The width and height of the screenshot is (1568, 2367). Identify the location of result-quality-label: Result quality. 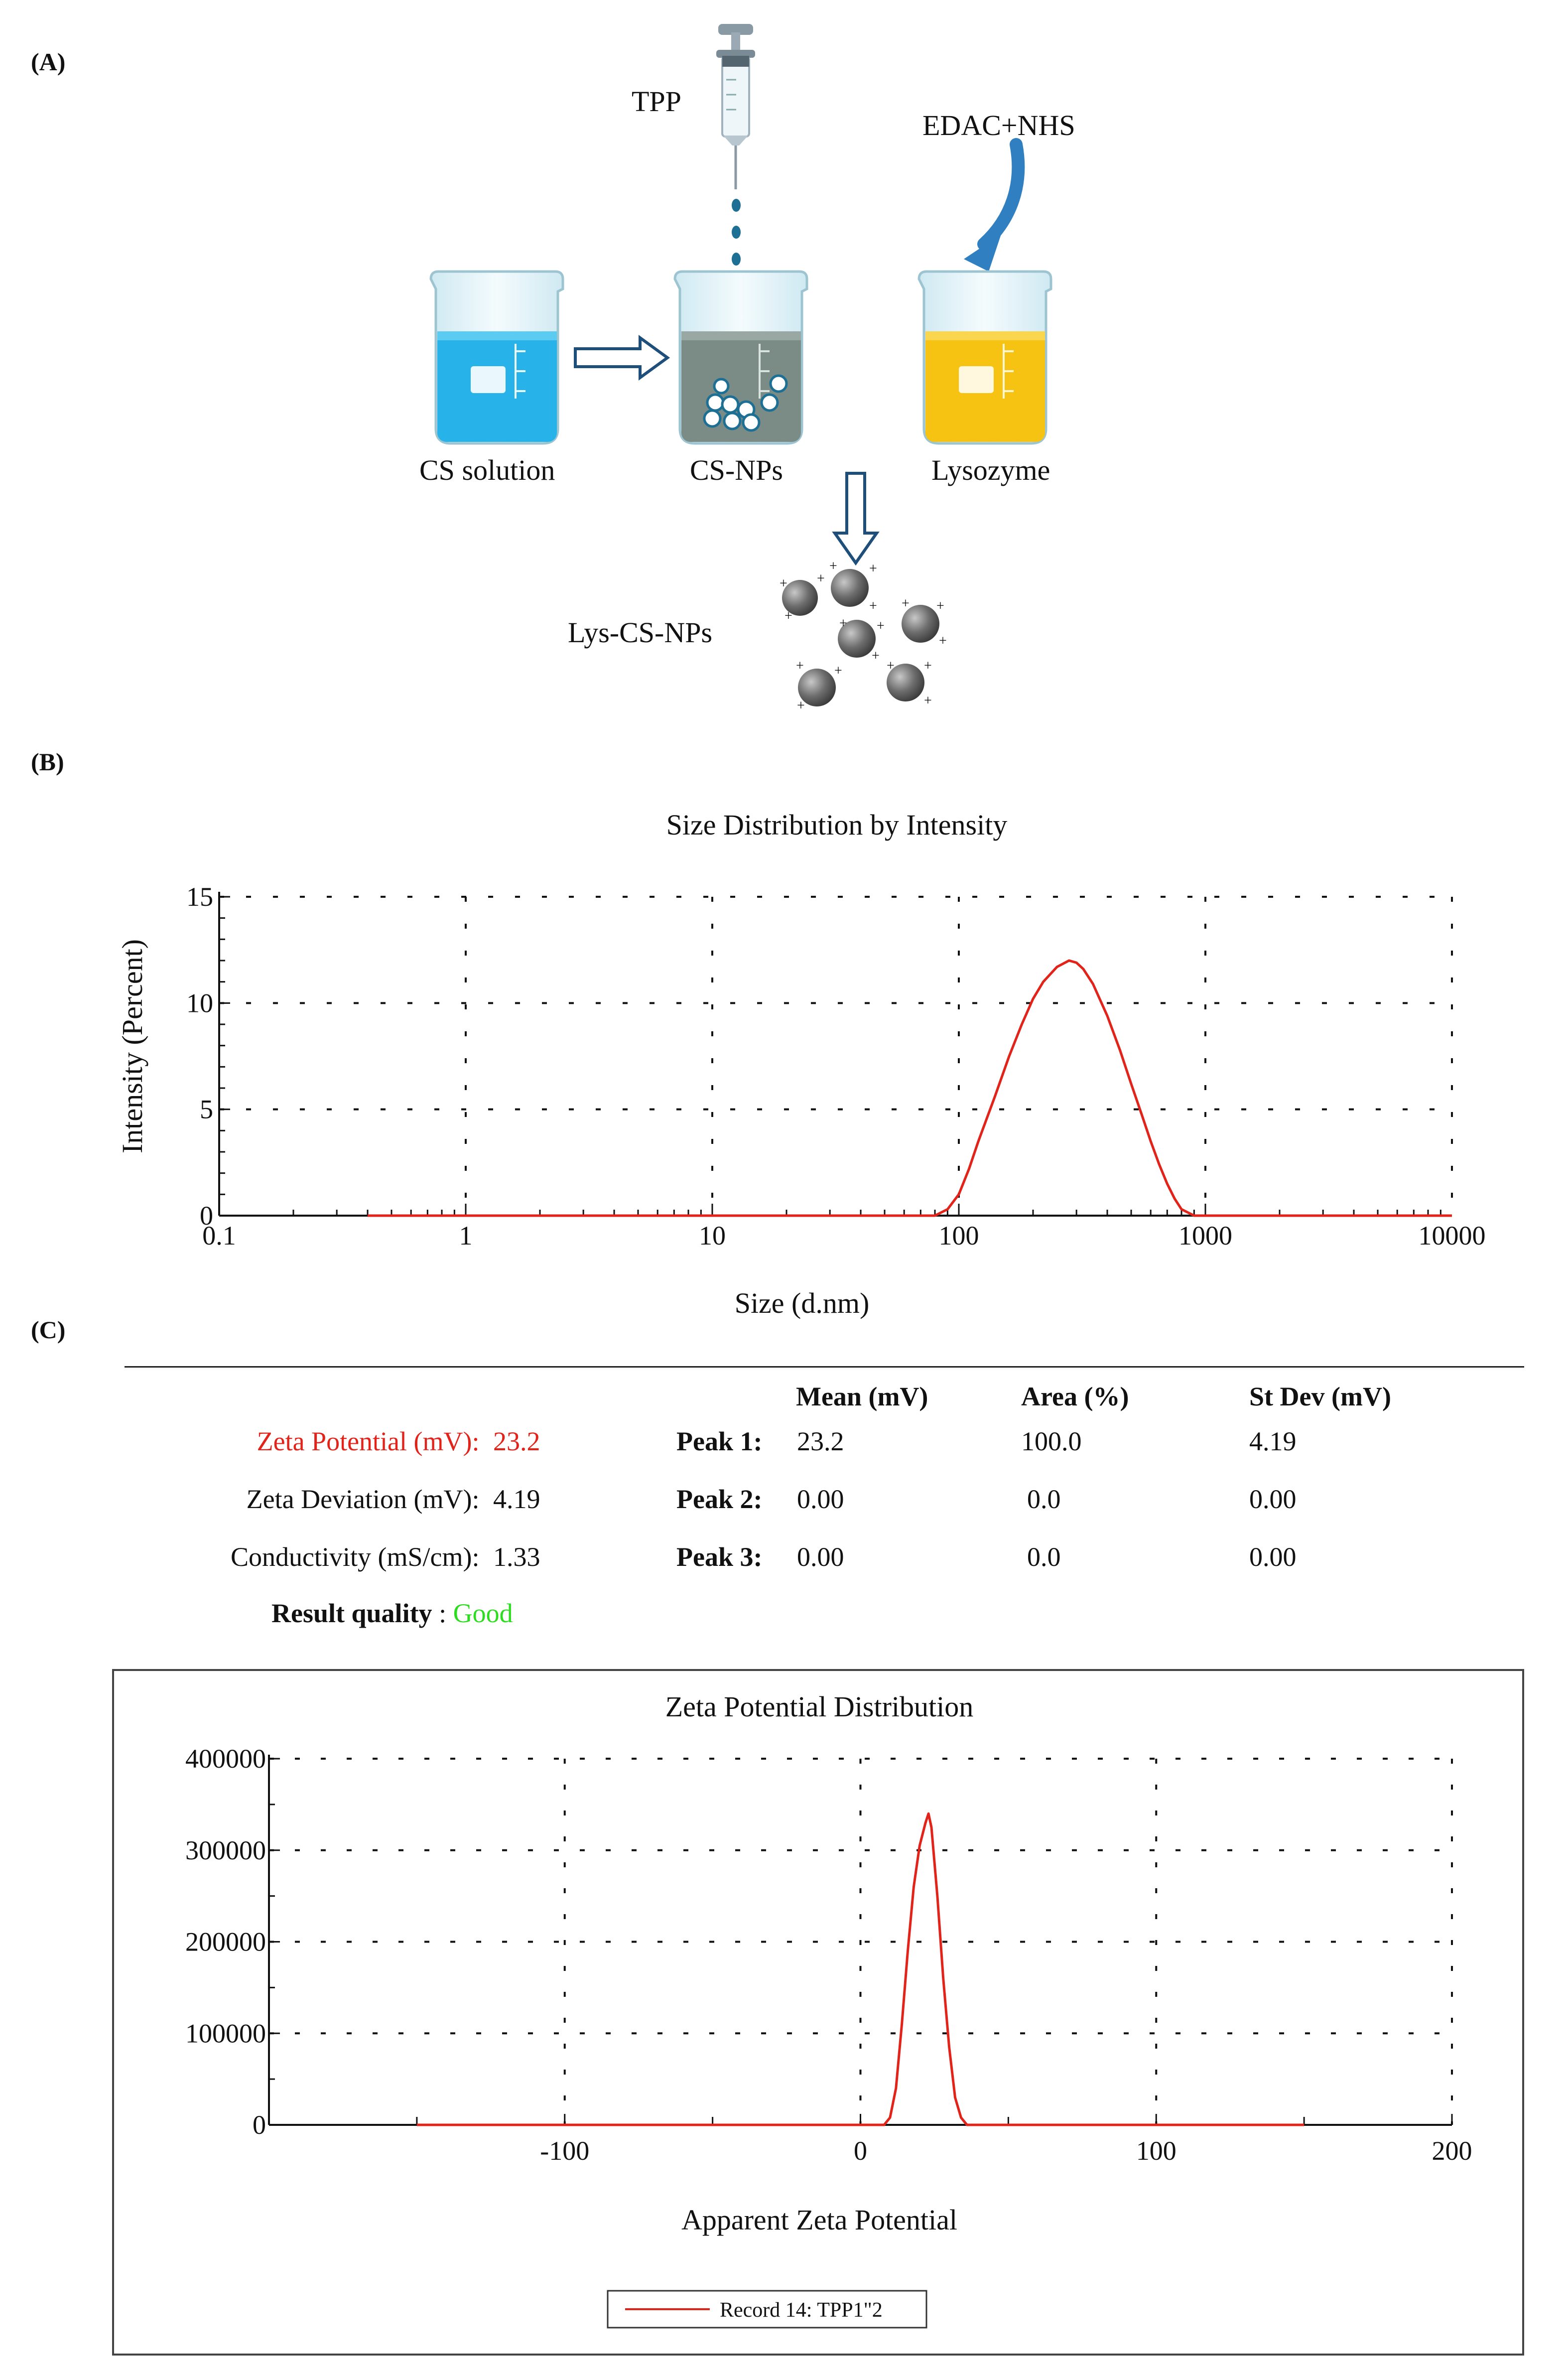
(351, 1613).